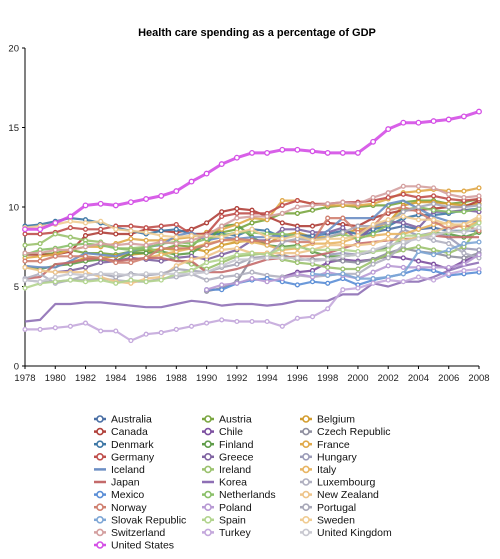  I want to click on legend-item: Belgium, so click(327, 420).